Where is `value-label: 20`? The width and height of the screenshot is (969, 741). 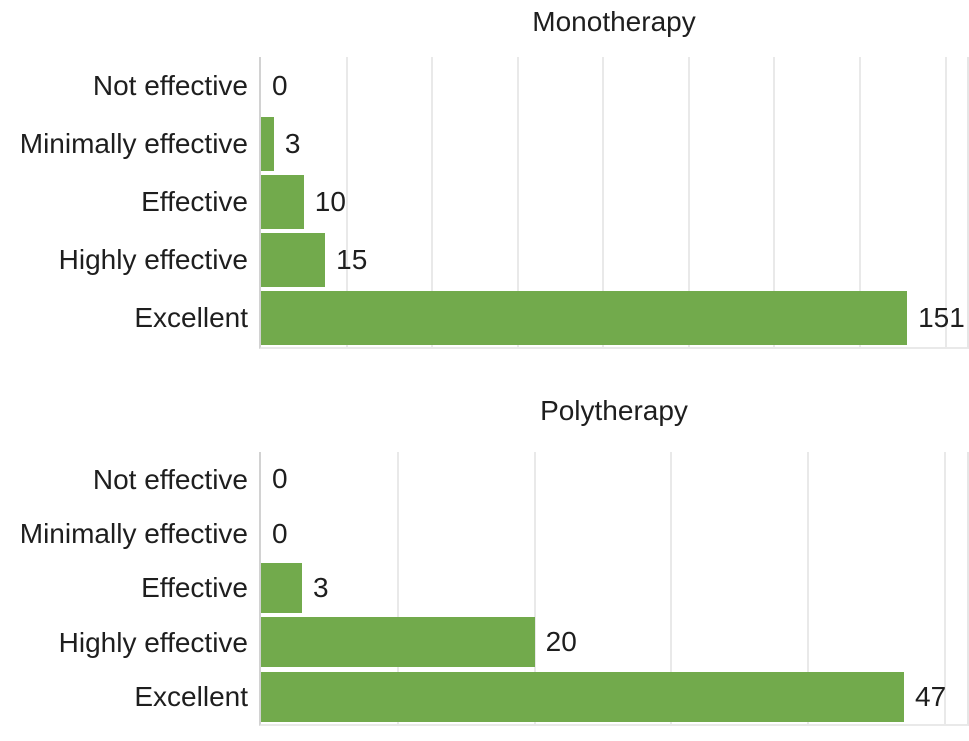
value-label: 20 is located at coordinates (561, 642).